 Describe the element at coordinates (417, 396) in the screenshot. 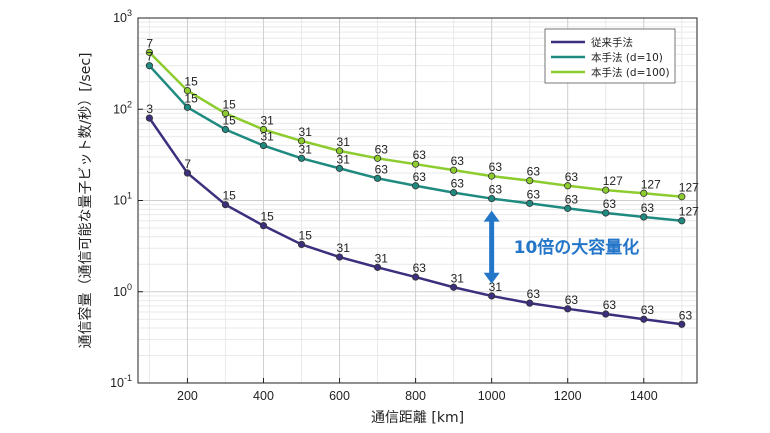

I see `x-tick-labels: 200 400 600 800 1000 1200 1400` at that location.